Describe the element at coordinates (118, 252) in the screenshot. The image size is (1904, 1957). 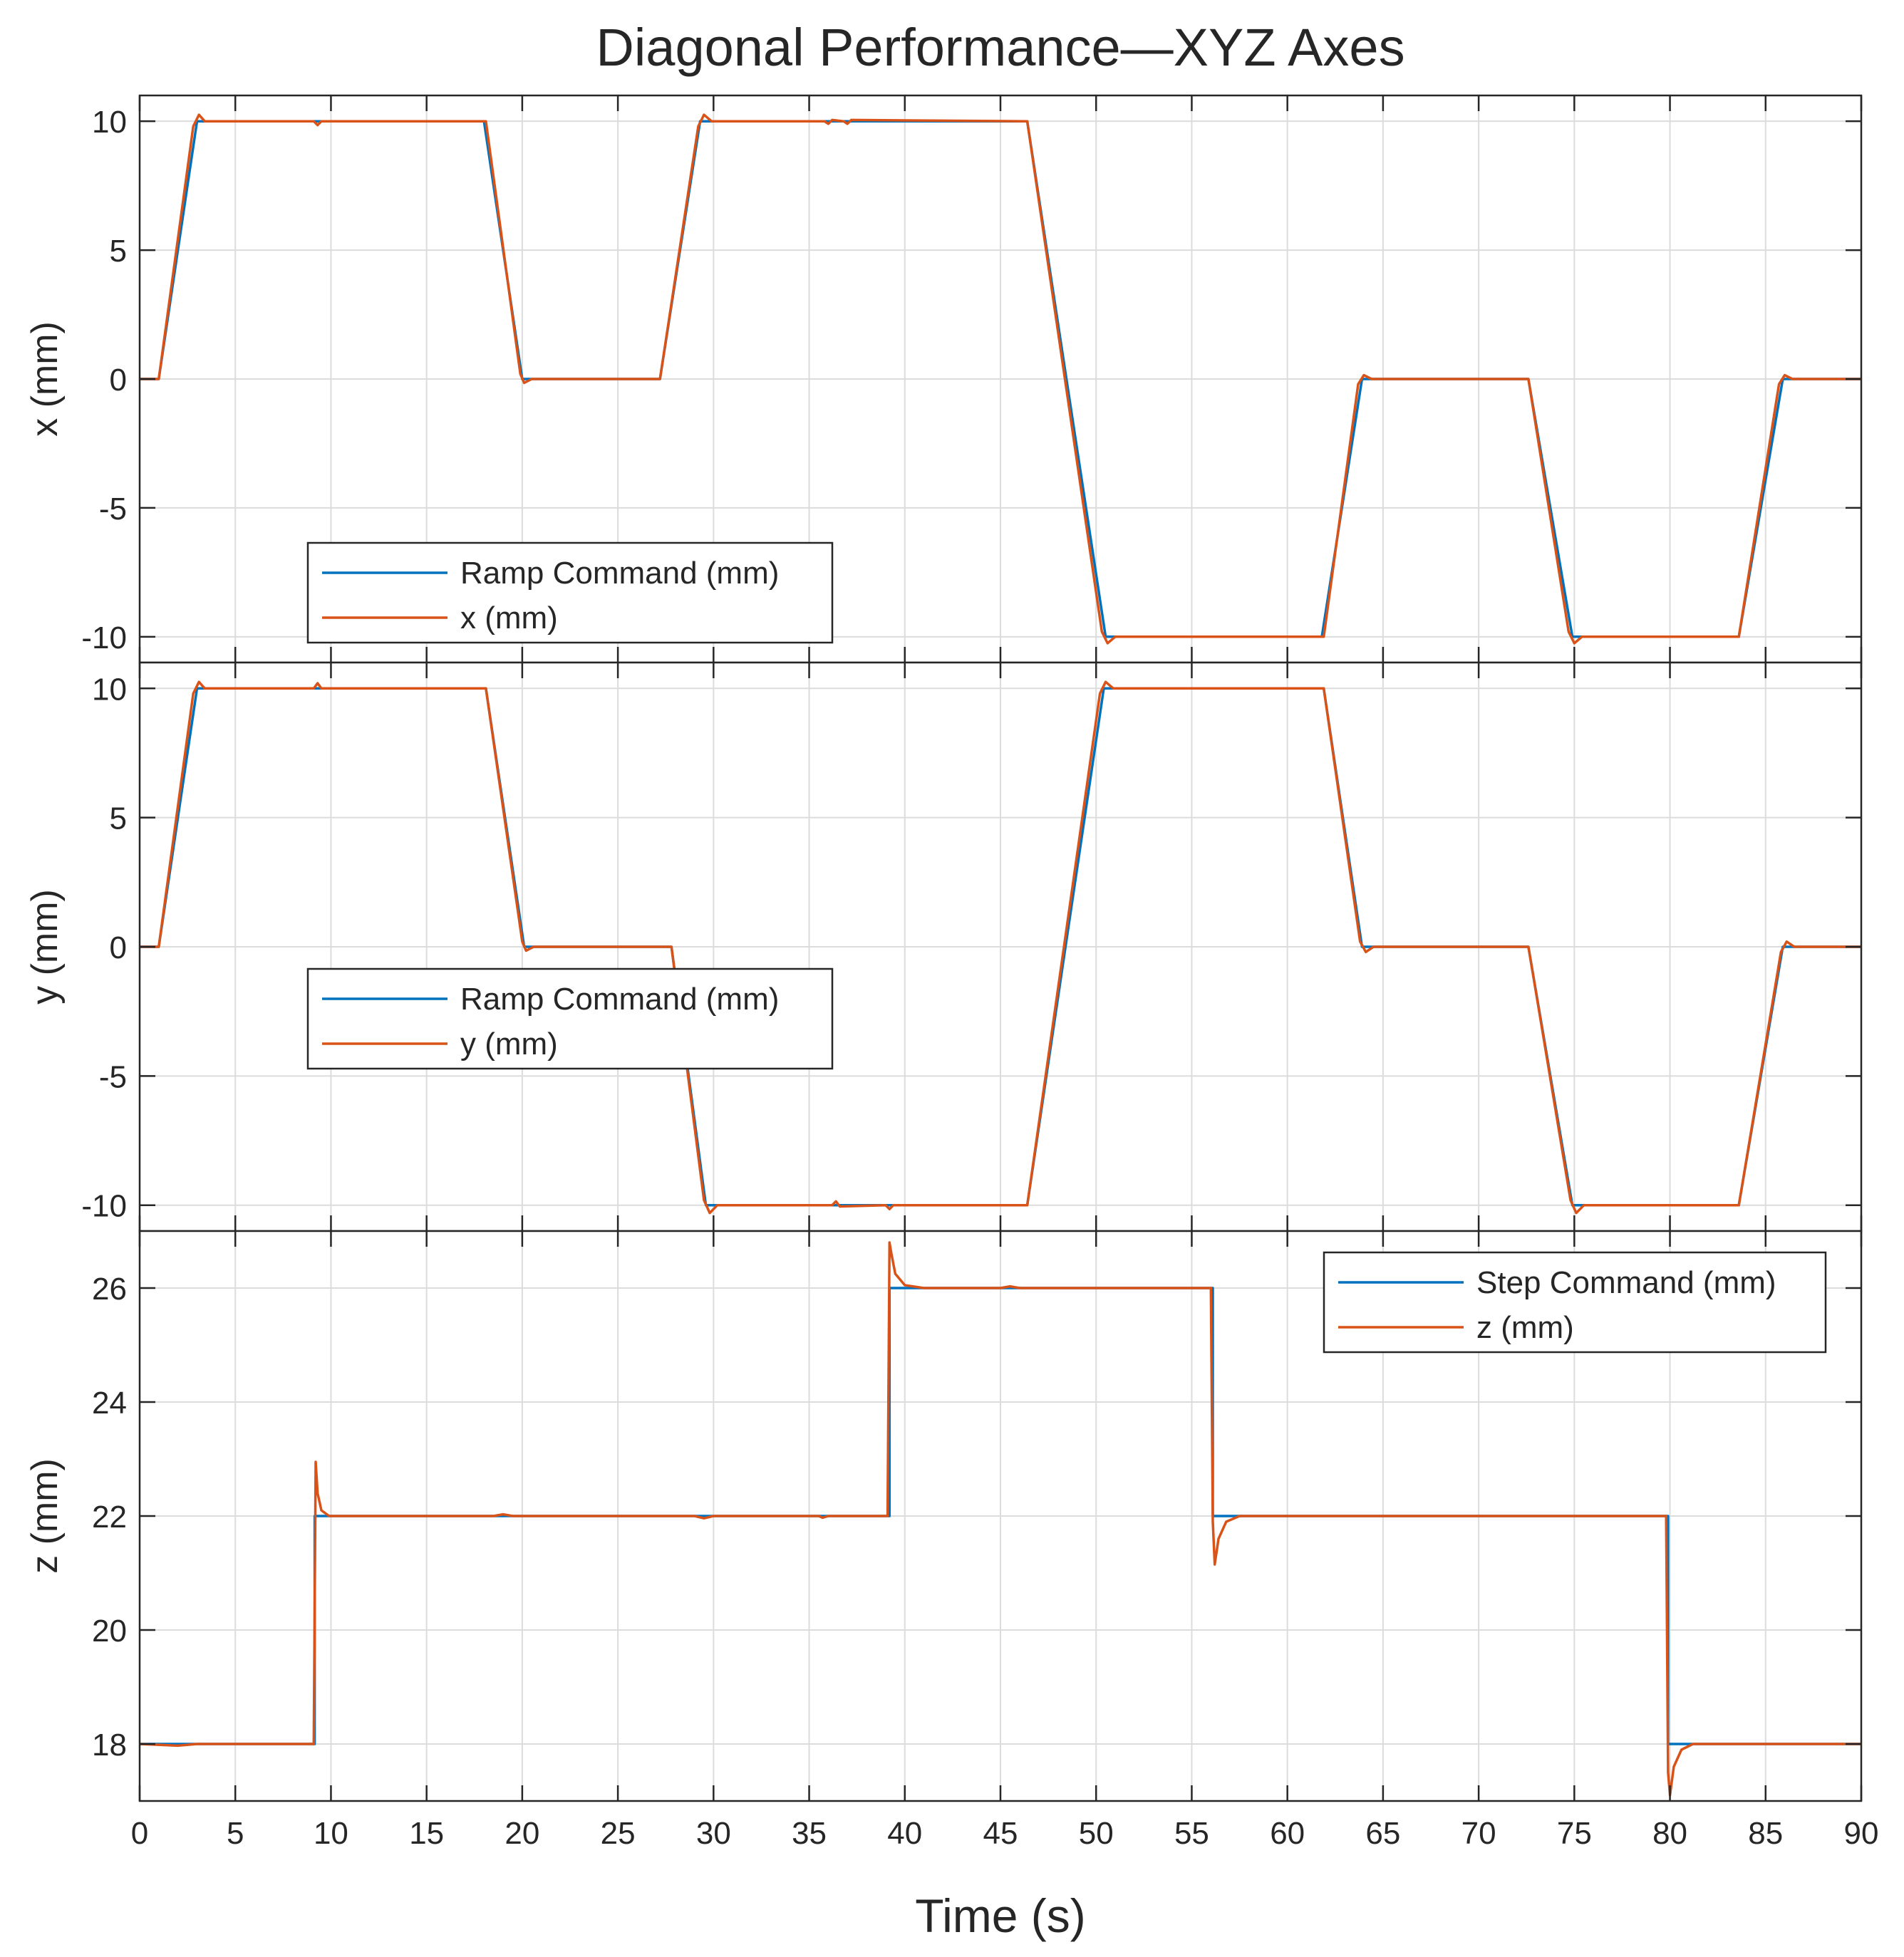
I see `y-tick-label-x: 5` at that location.